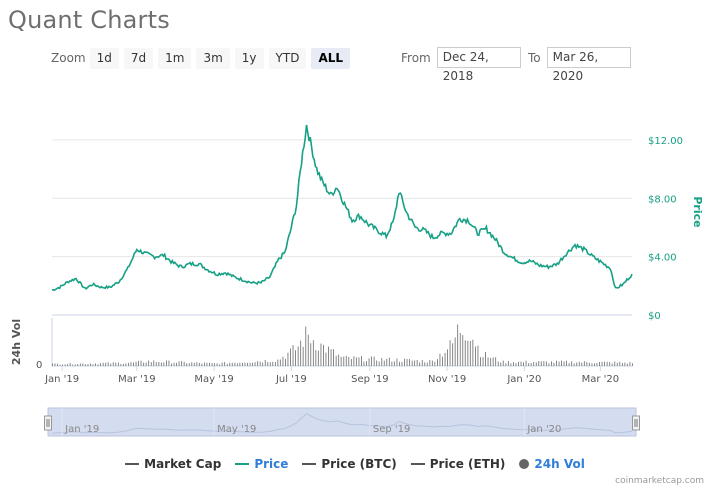 The width and height of the screenshot is (710, 488). I want to click on navigator-handle-right, so click(636, 423).